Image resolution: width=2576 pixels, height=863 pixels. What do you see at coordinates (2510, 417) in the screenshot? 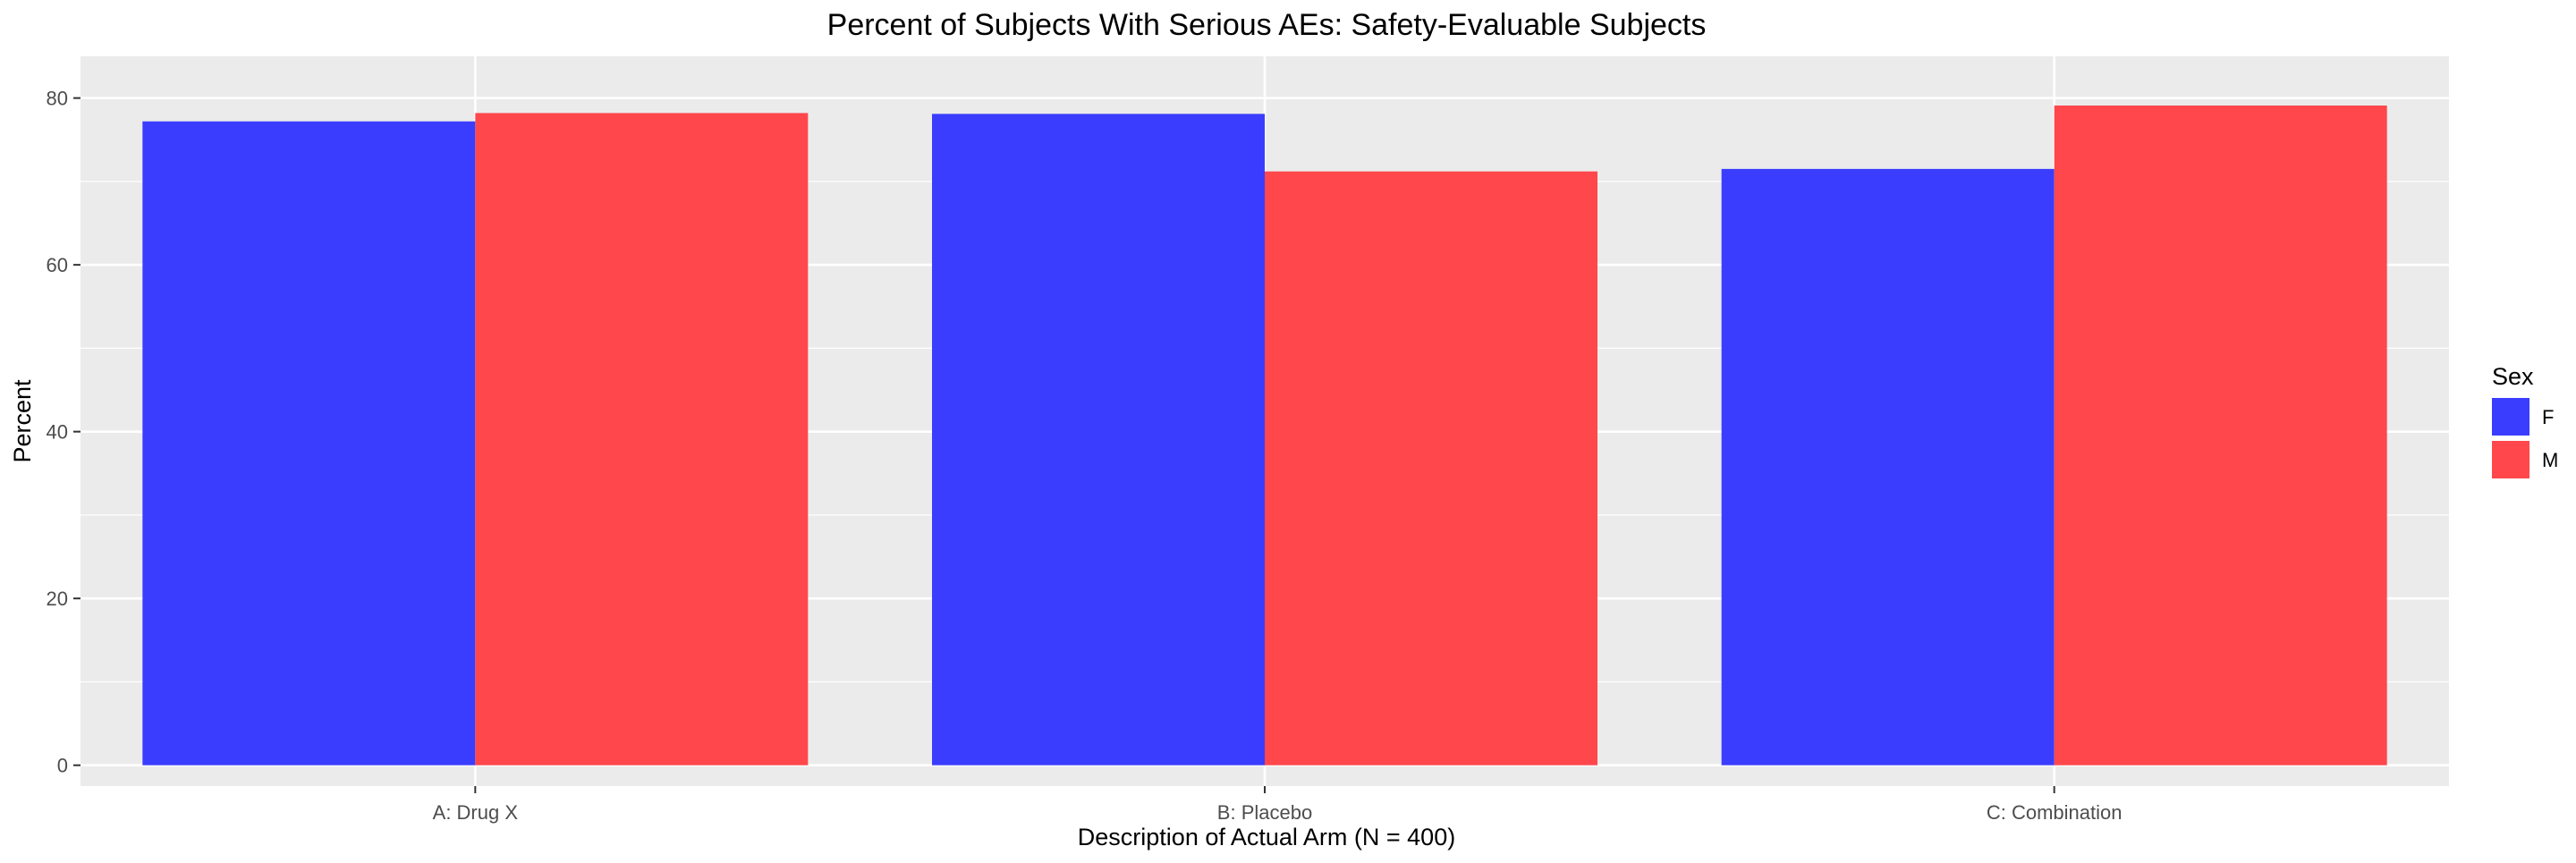
I see `legend-key-F` at bounding box center [2510, 417].